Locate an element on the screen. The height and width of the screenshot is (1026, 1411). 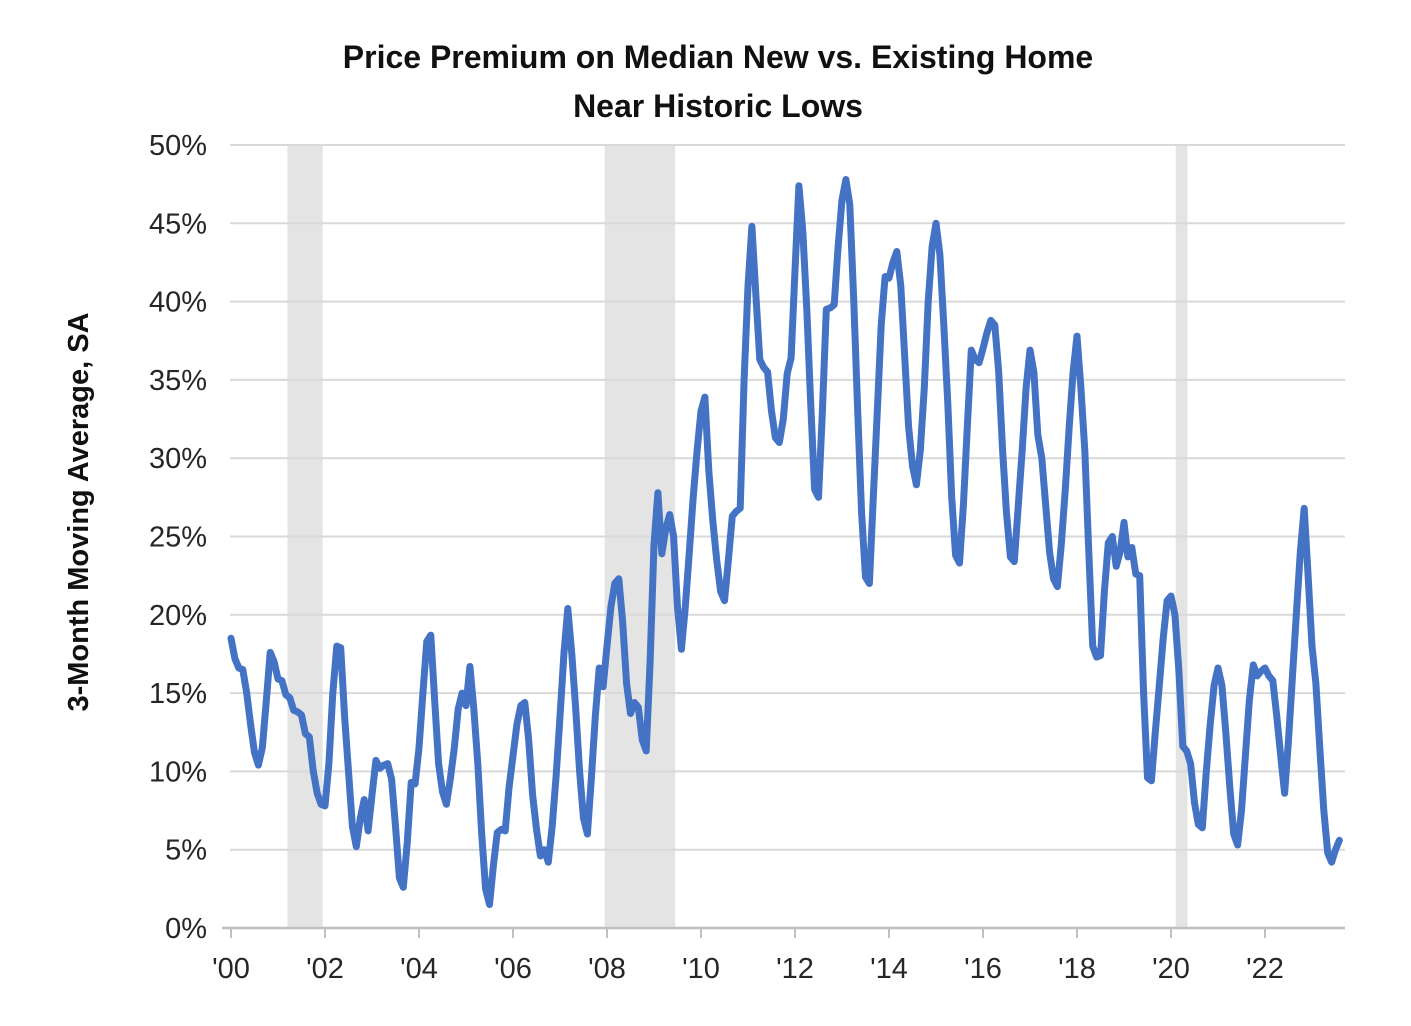
y-tick-label: 30% is located at coordinates (178, 459).